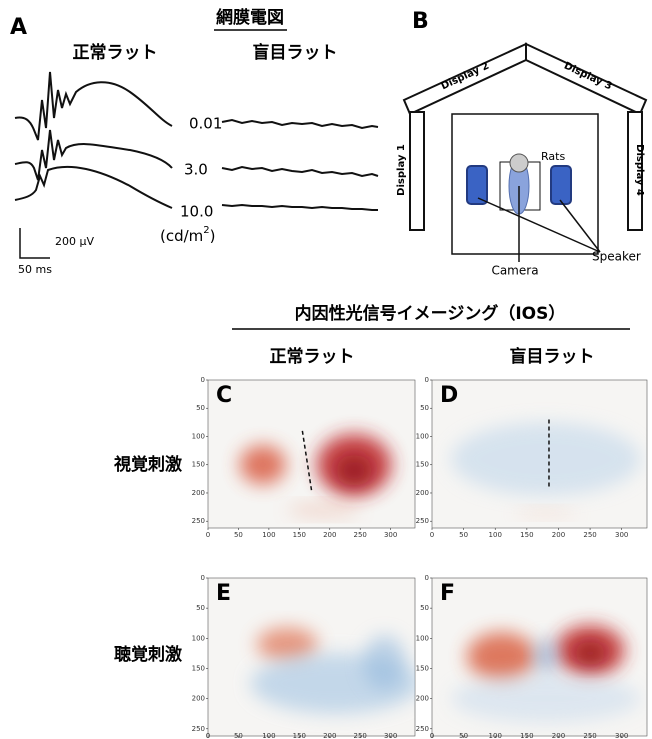 Image resolution: width=652 pixels, height=739 pixels. What do you see at coordinates (553, 156) in the screenshot?
I see `rats-label: Rats` at bounding box center [553, 156].